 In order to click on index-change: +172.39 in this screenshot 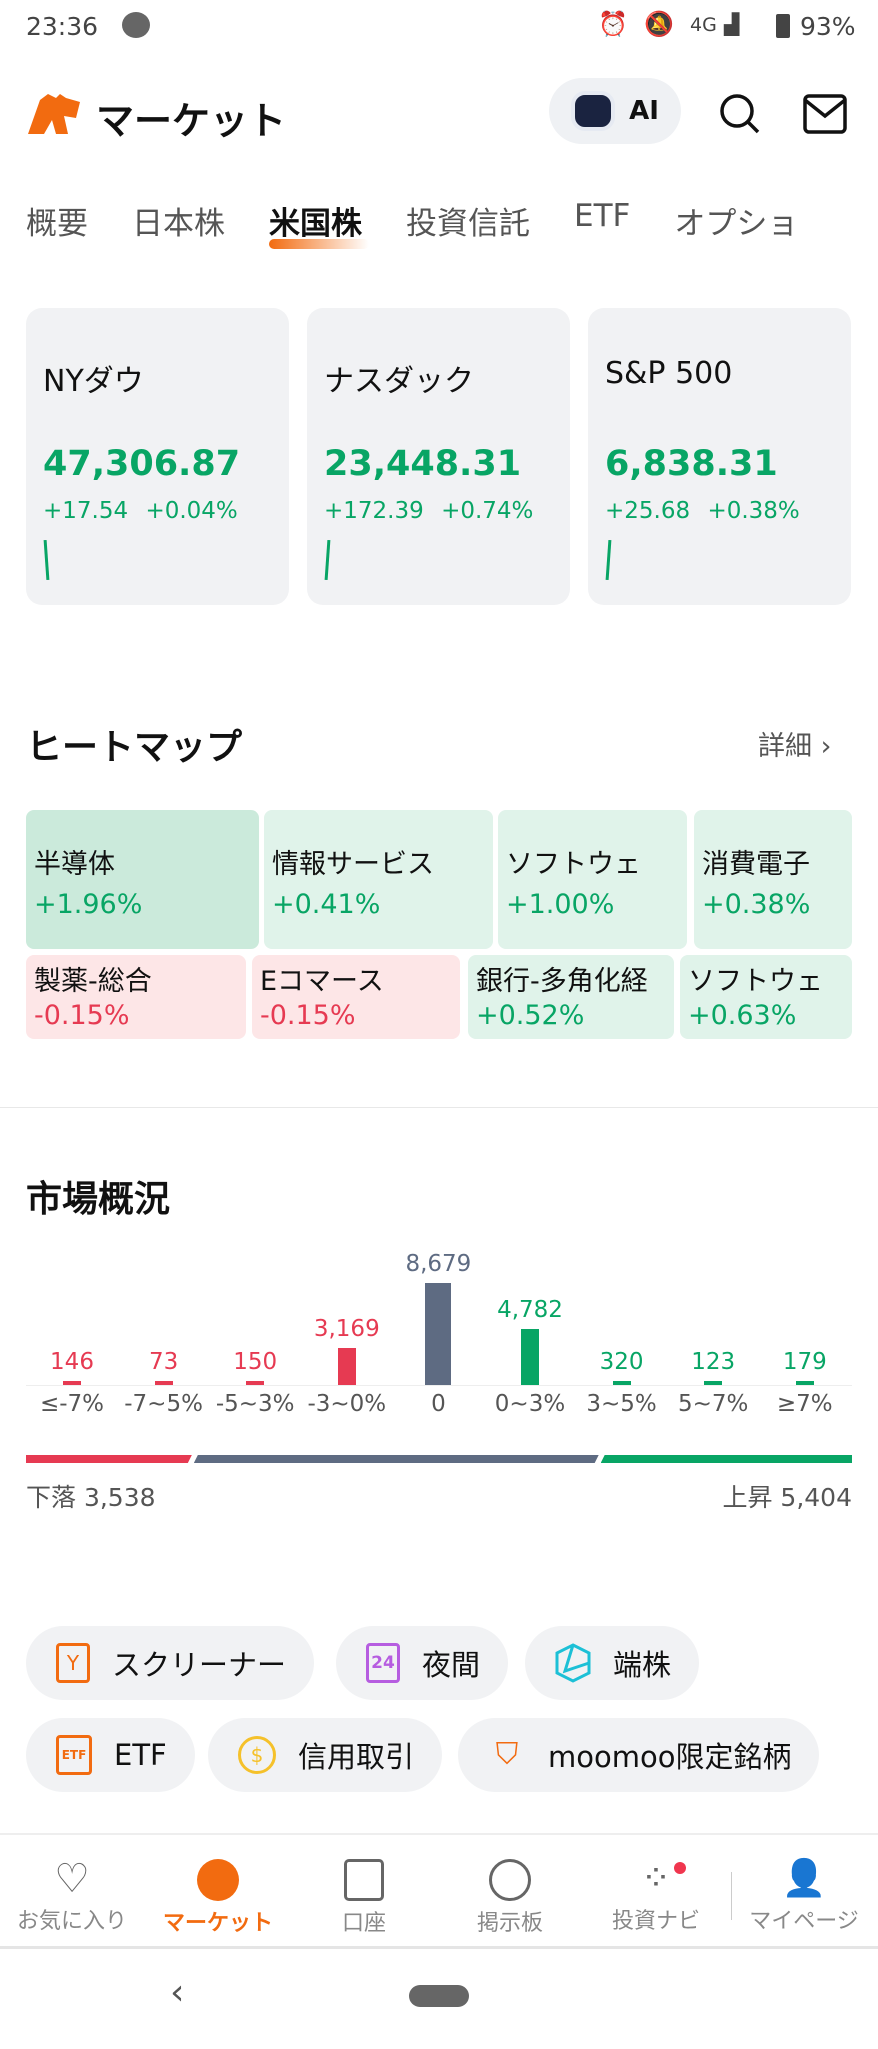, I will do `click(374, 511)`.